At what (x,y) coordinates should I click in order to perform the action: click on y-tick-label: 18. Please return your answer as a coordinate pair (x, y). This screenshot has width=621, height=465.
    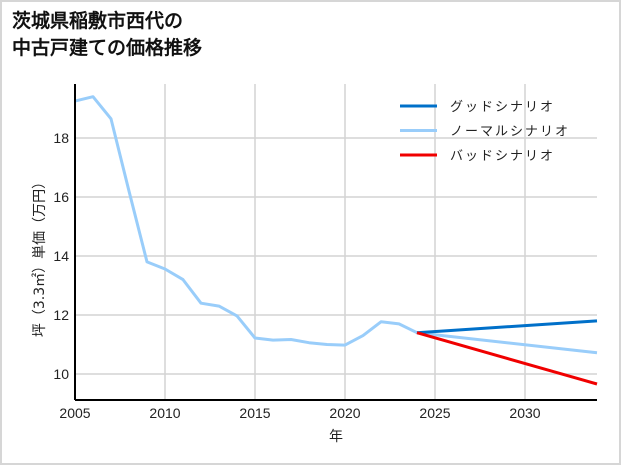
    Looking at the image, I should click on (61, 138).